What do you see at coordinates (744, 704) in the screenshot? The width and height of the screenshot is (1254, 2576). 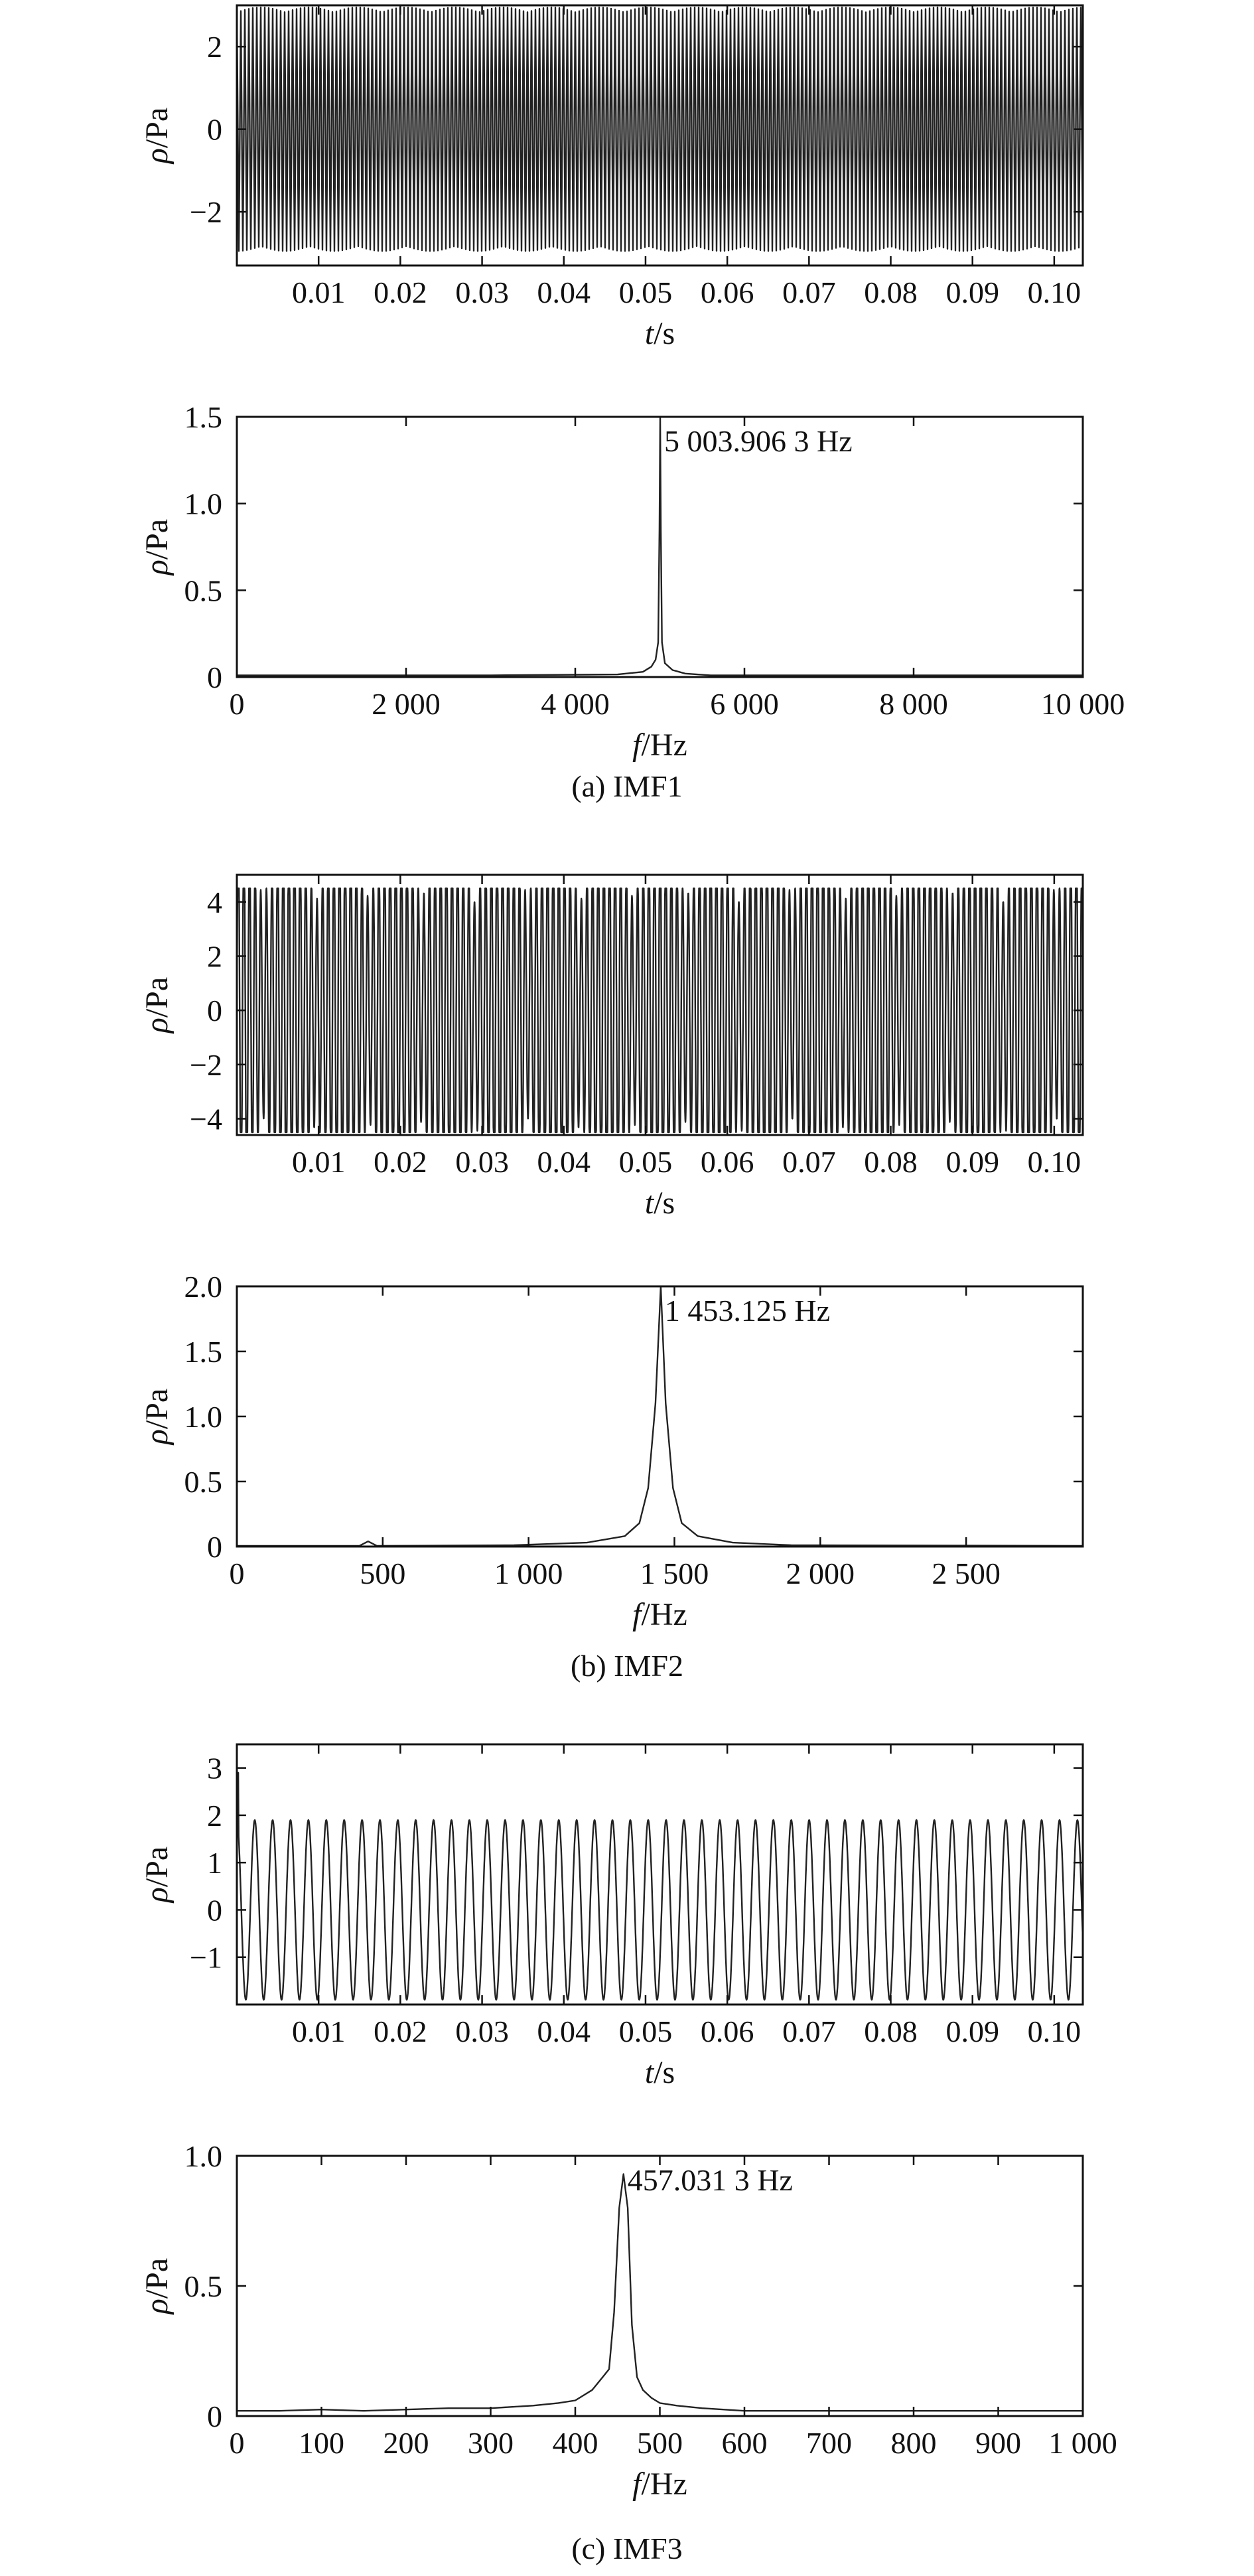 I see `x-tick-label: 6 000` at bounding box center [744, 704].